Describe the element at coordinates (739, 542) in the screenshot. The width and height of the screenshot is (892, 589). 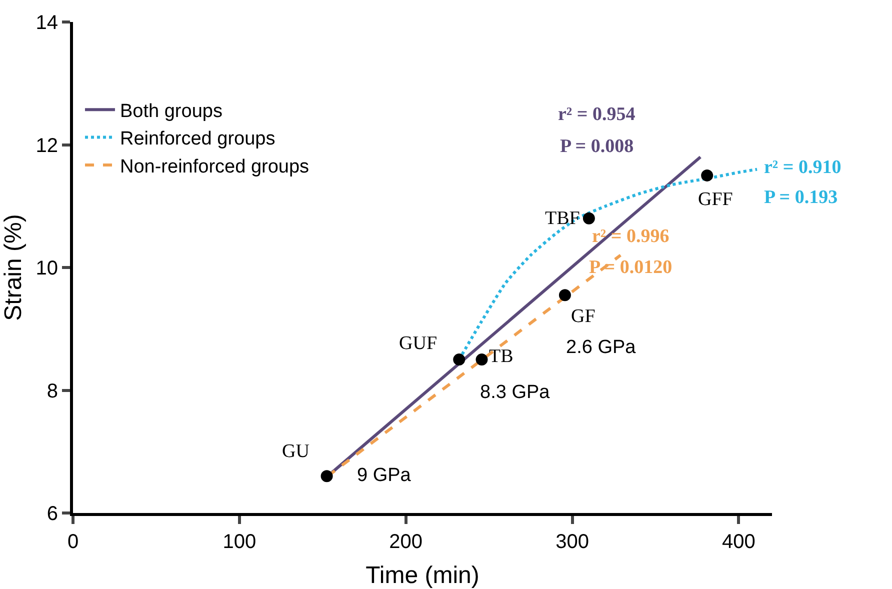
I see `x-tick-label: 400` at that location.